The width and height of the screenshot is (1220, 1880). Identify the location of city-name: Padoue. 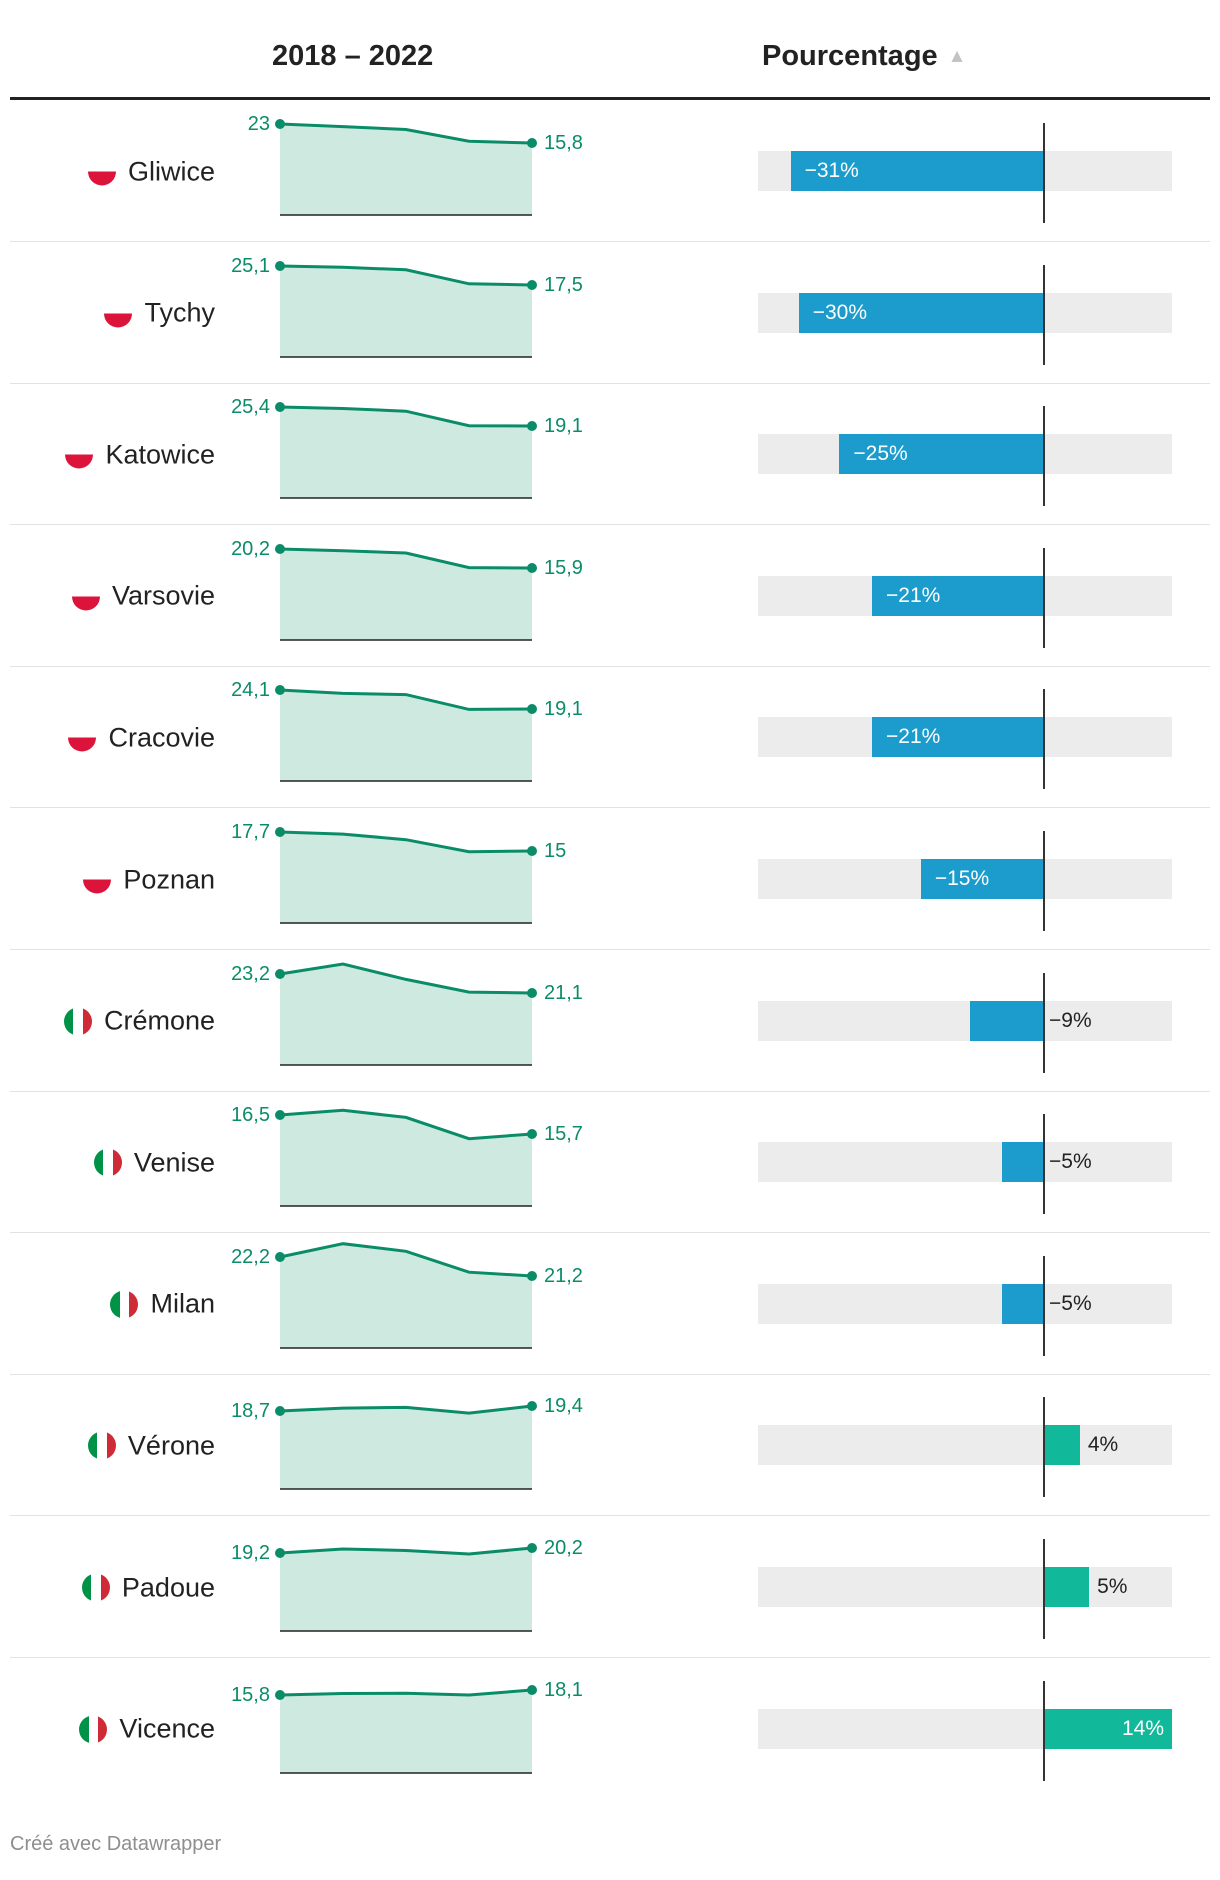
(168, 1587).